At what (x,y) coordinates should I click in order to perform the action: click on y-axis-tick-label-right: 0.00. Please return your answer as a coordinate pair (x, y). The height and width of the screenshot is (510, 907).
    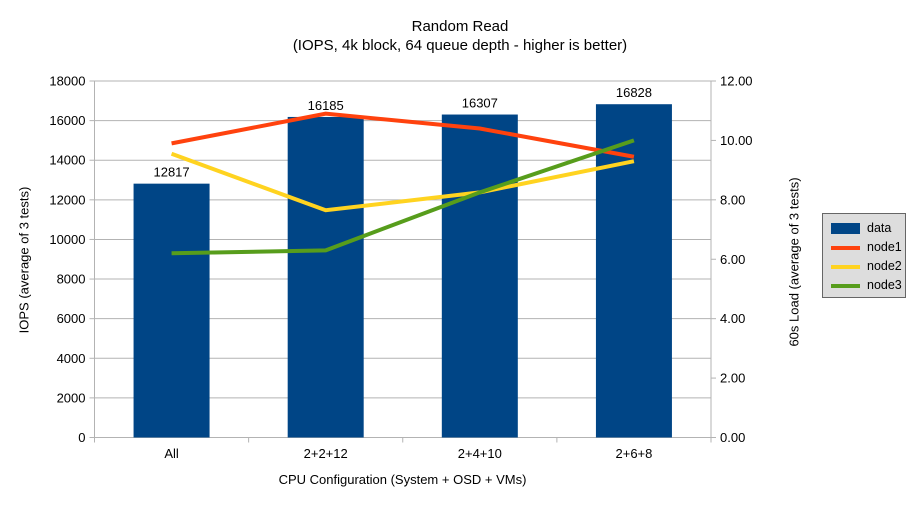
    Looking at the image, I should click on (732, 437).